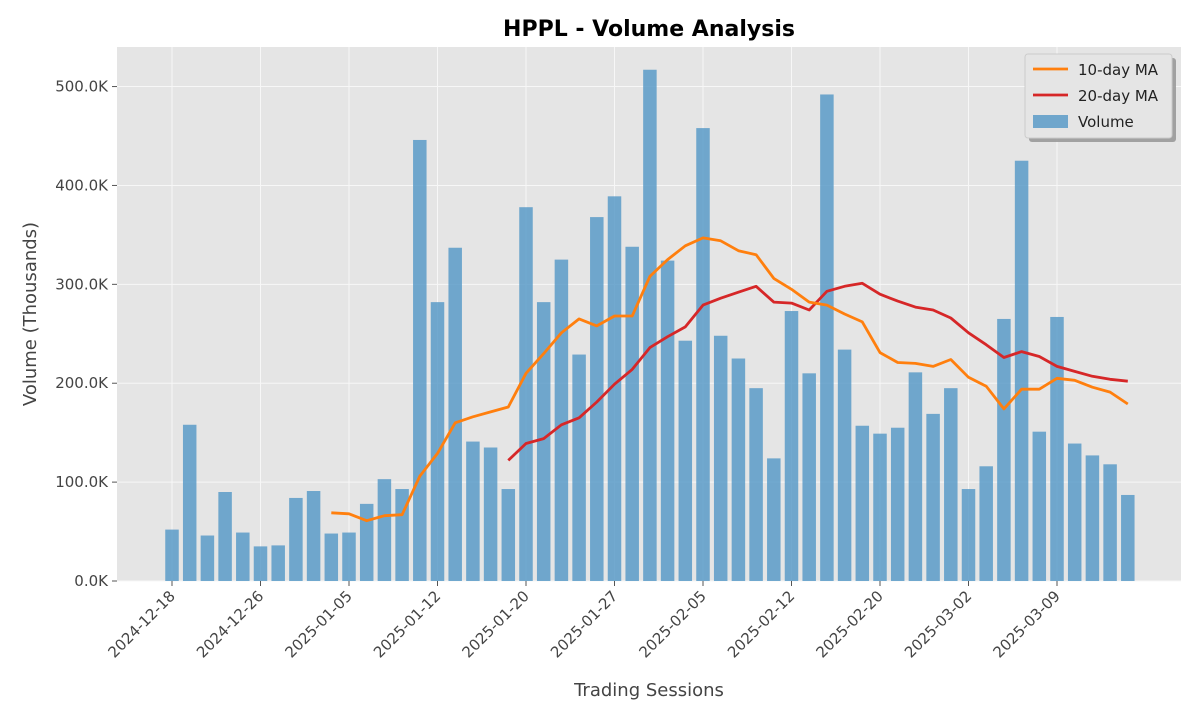  Describe the element at coordinates (30, 314) in the screenshot. I see `y-axis-label: Volume (Thousands)` at that location.